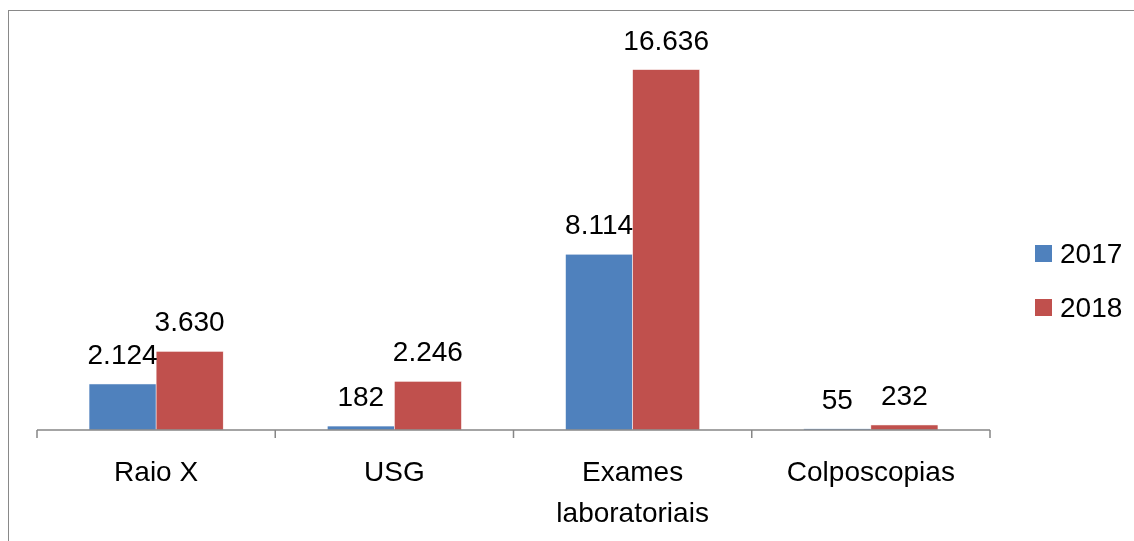 The image size is (1134, 541). What do you see at coordinates (156, 471) in the screenshot?
I see `x-tick-label: Raio X` at bounding box center [156, 471].